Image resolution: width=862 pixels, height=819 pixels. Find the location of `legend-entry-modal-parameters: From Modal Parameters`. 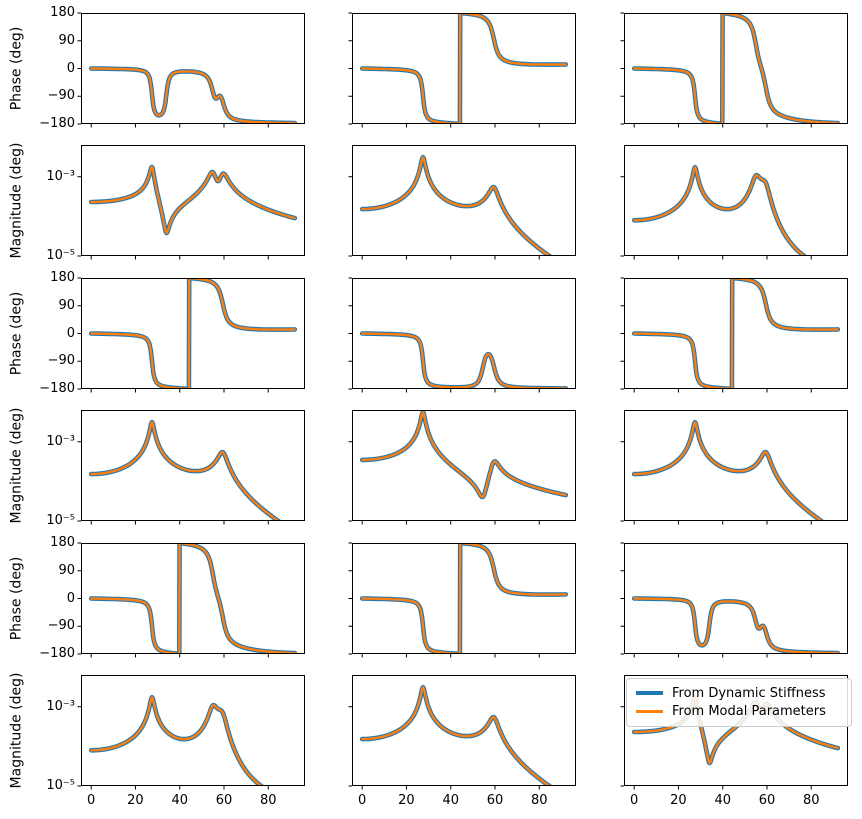

legend-entry-modal-parameters: From Modal Parameters is located at coordinates (740, 711).